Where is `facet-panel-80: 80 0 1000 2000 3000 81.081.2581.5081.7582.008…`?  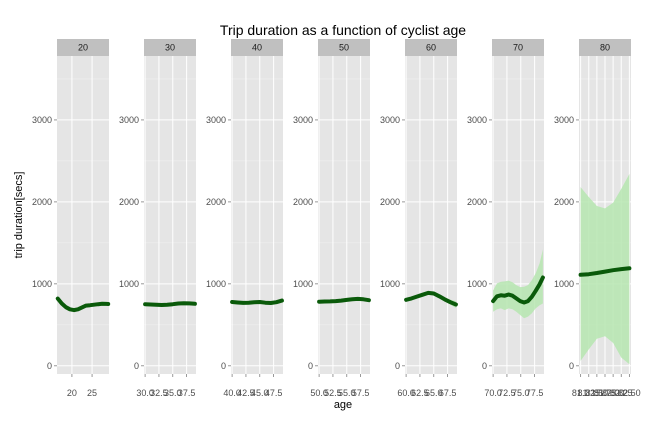
facet-panel-80: 80 0 1000 2000 3000 81.081.2581.5081.7582.008… is located at coordinates (597, 218).